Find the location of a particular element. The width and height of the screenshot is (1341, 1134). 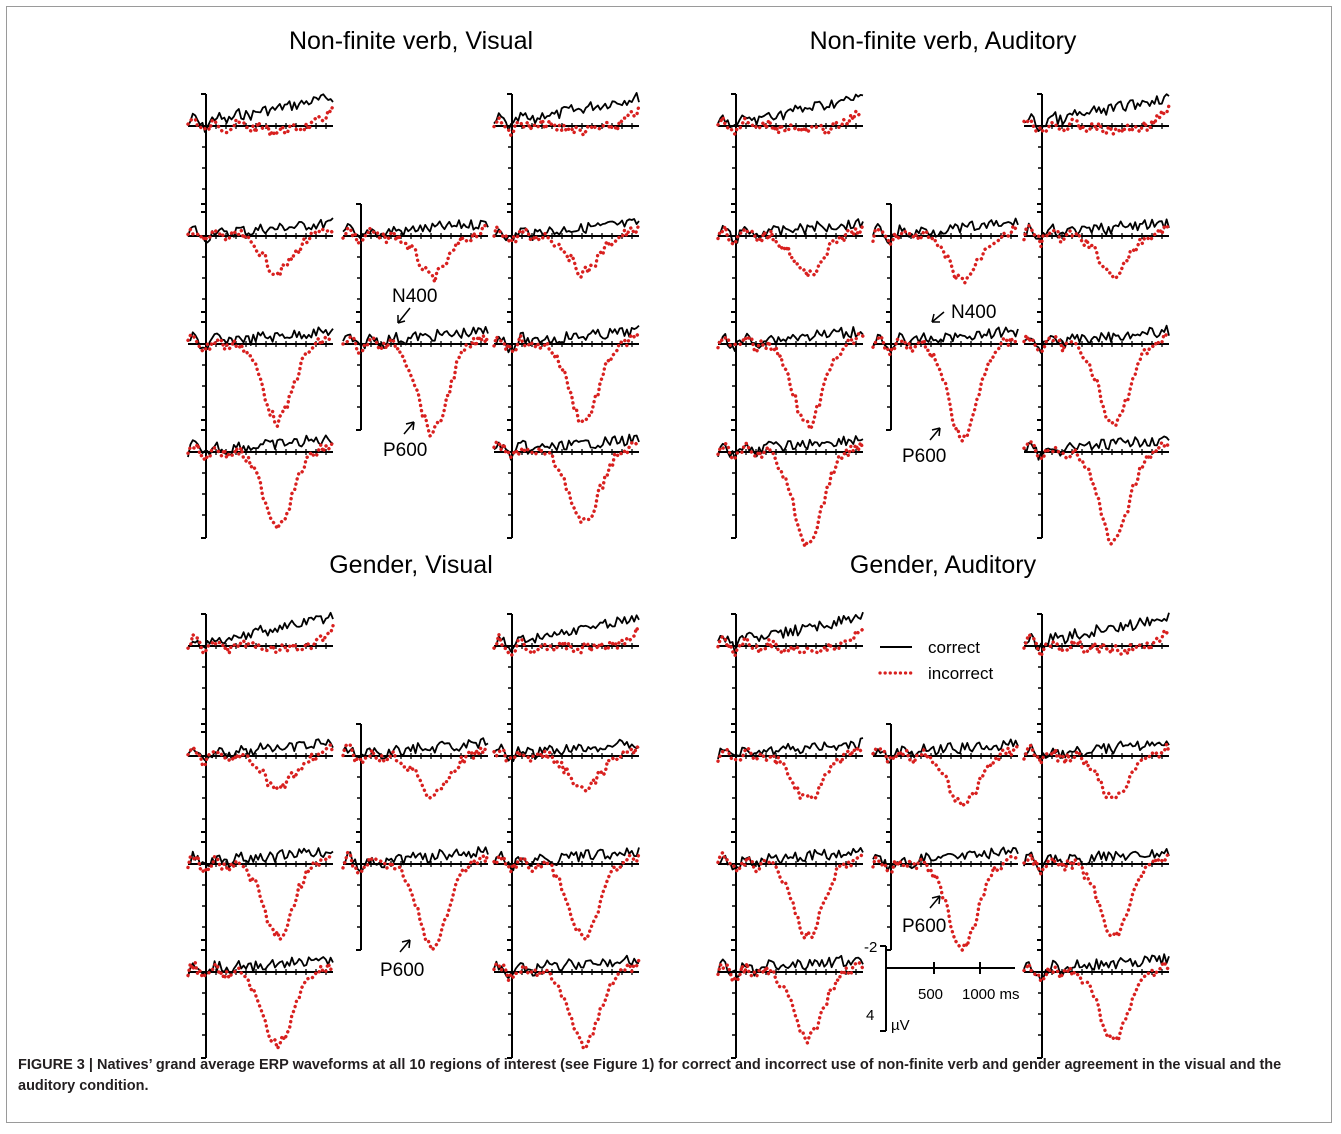

incorrect-waveform-region-r4-c1 is located at coordinates (790, 1002).